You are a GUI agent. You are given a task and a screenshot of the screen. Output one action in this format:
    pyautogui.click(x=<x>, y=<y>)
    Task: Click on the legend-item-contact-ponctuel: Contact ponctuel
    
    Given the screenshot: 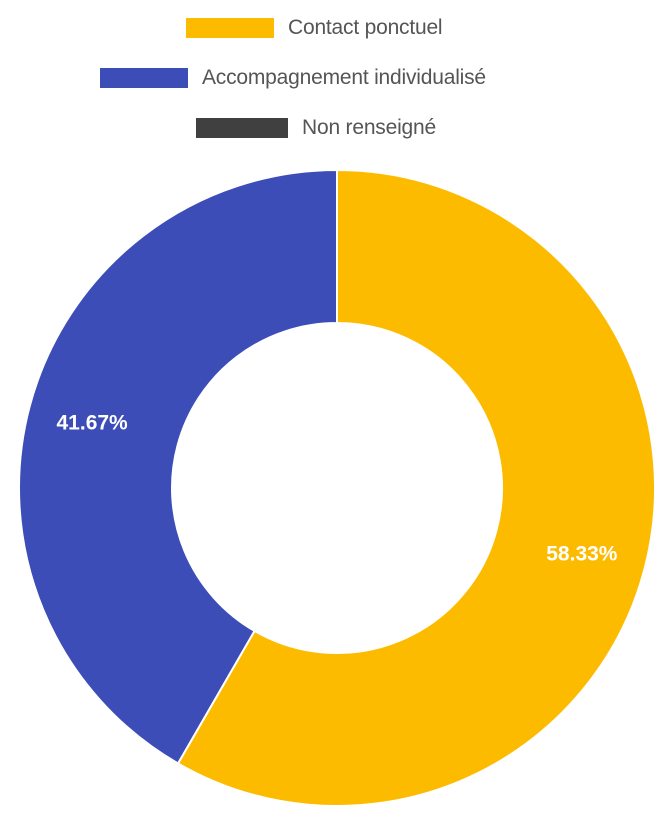 What is the action you would take?
    pyautogui.click(x=314, y=28)
    